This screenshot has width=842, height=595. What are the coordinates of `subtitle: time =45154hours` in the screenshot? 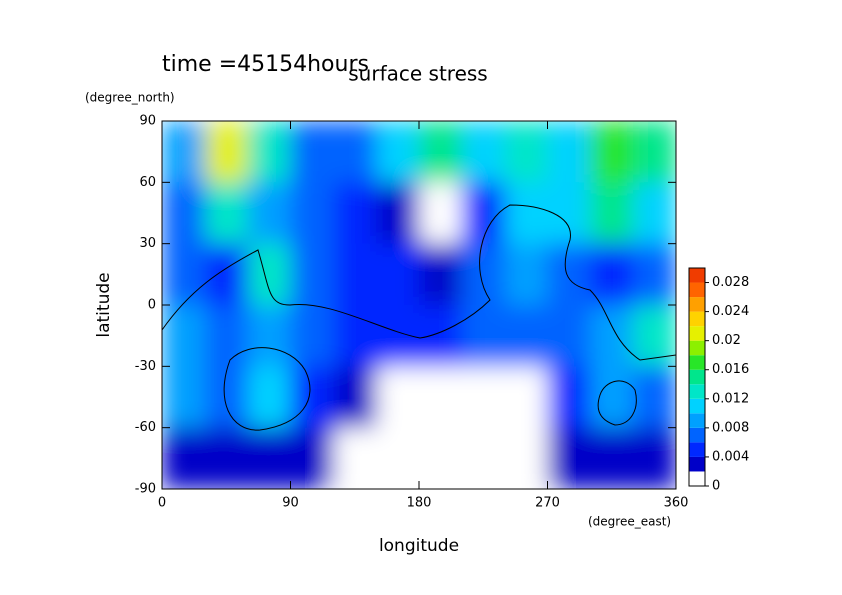 It's located at (265, 64).